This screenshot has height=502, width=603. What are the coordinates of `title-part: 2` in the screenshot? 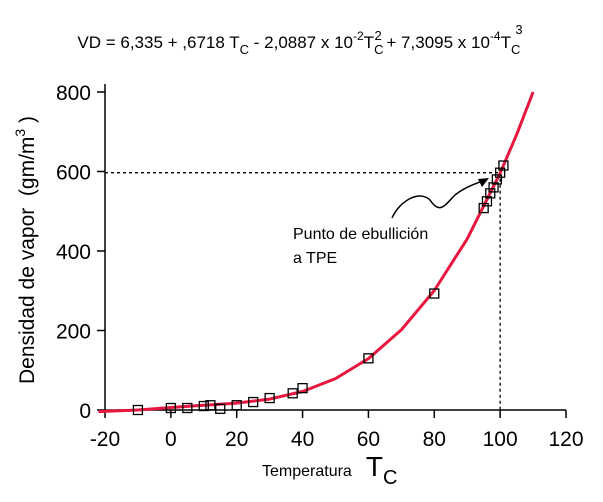 It's located at (377, 35).